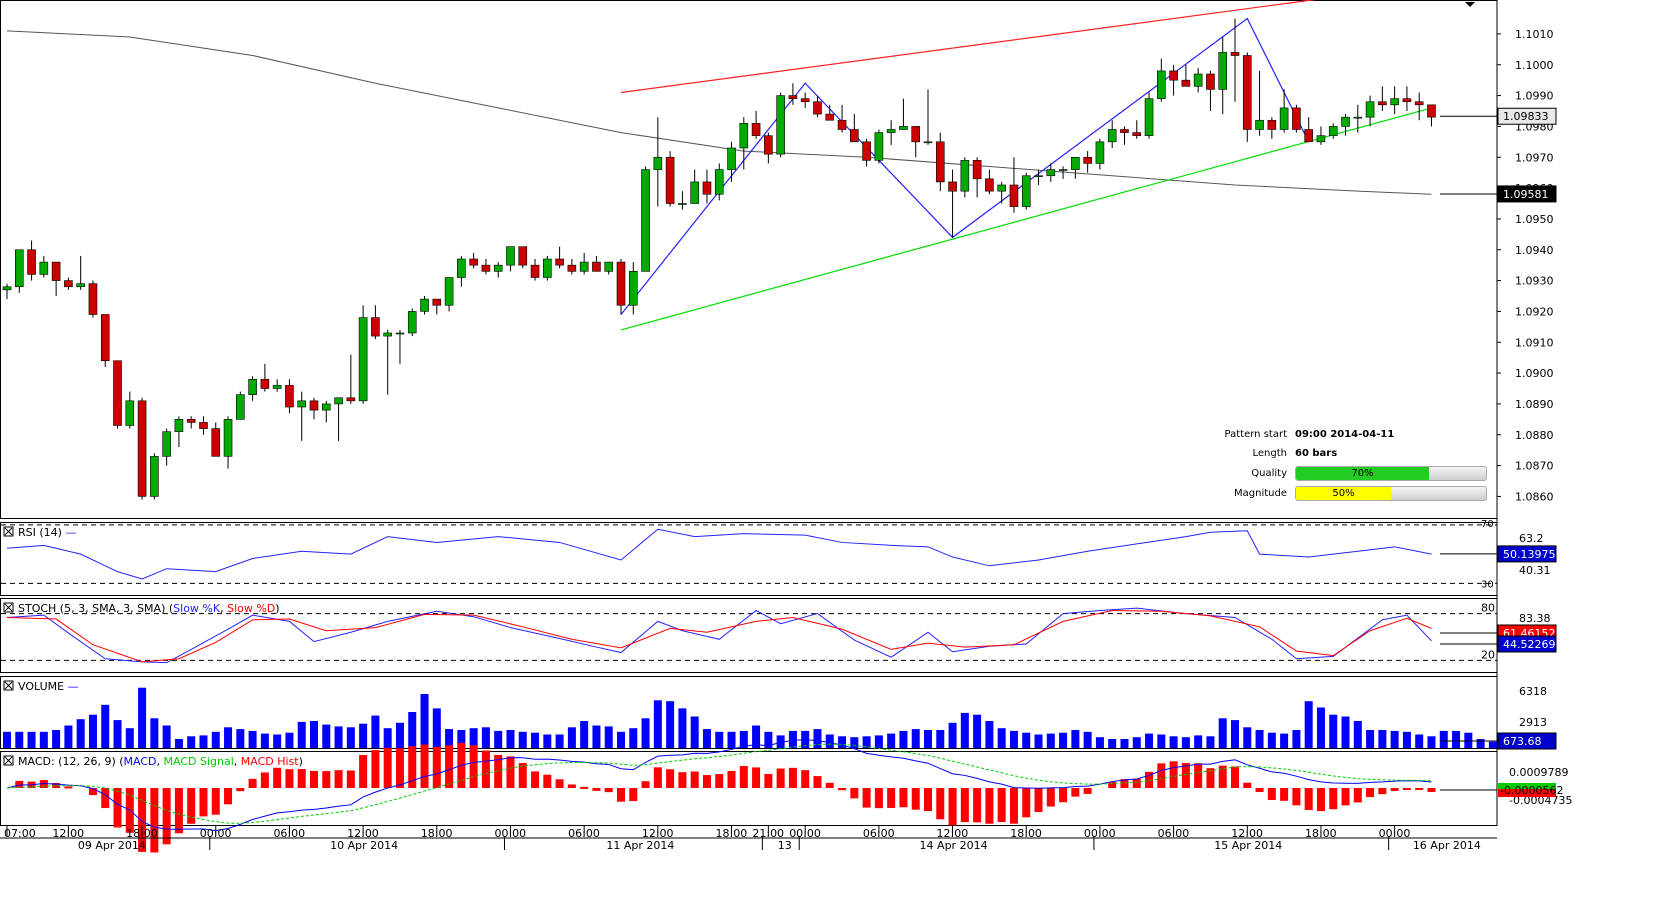 Image resolution: width=1655 pixels, height=900 pixels. I want to click on date-label: 13, so click(785, 845).